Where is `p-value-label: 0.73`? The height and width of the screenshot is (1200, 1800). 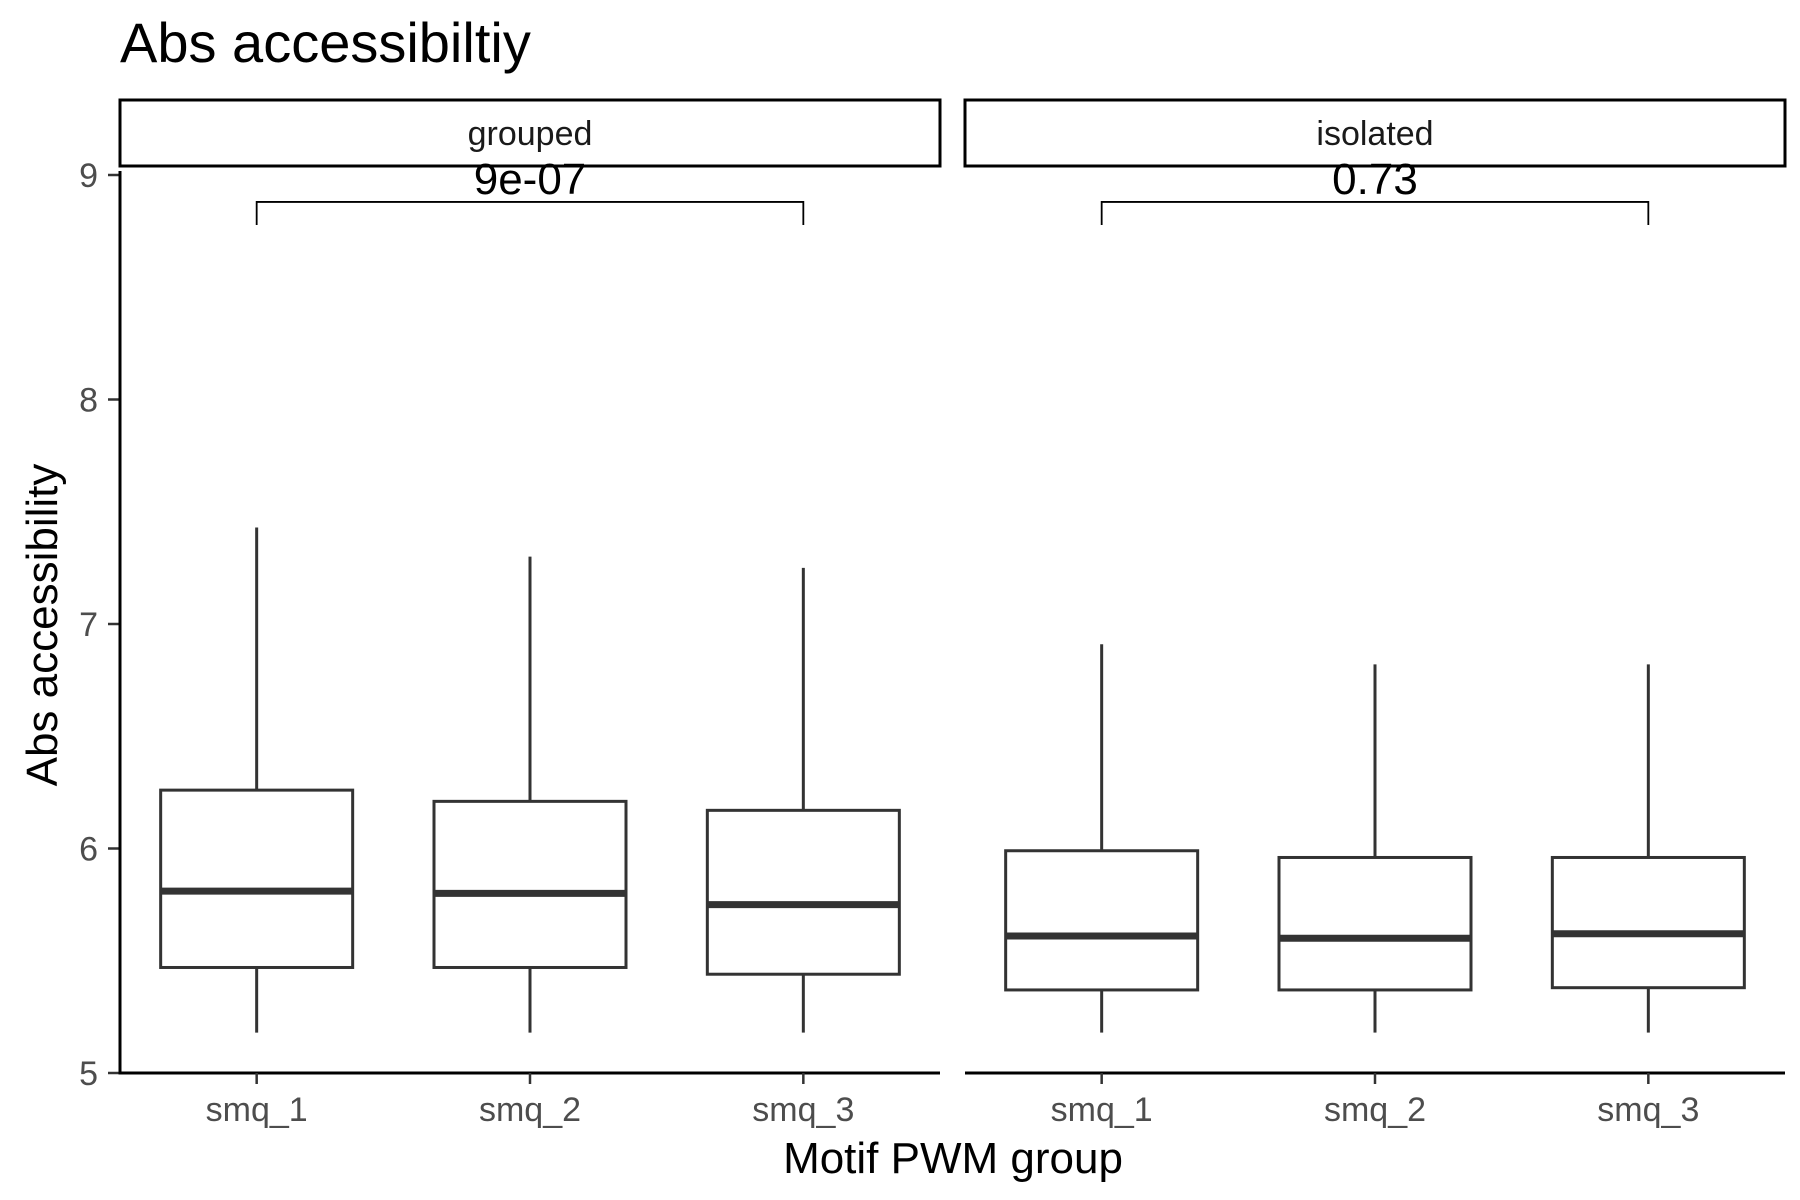
p-value-label: 0.73 is located at coordinates (1375, 179).